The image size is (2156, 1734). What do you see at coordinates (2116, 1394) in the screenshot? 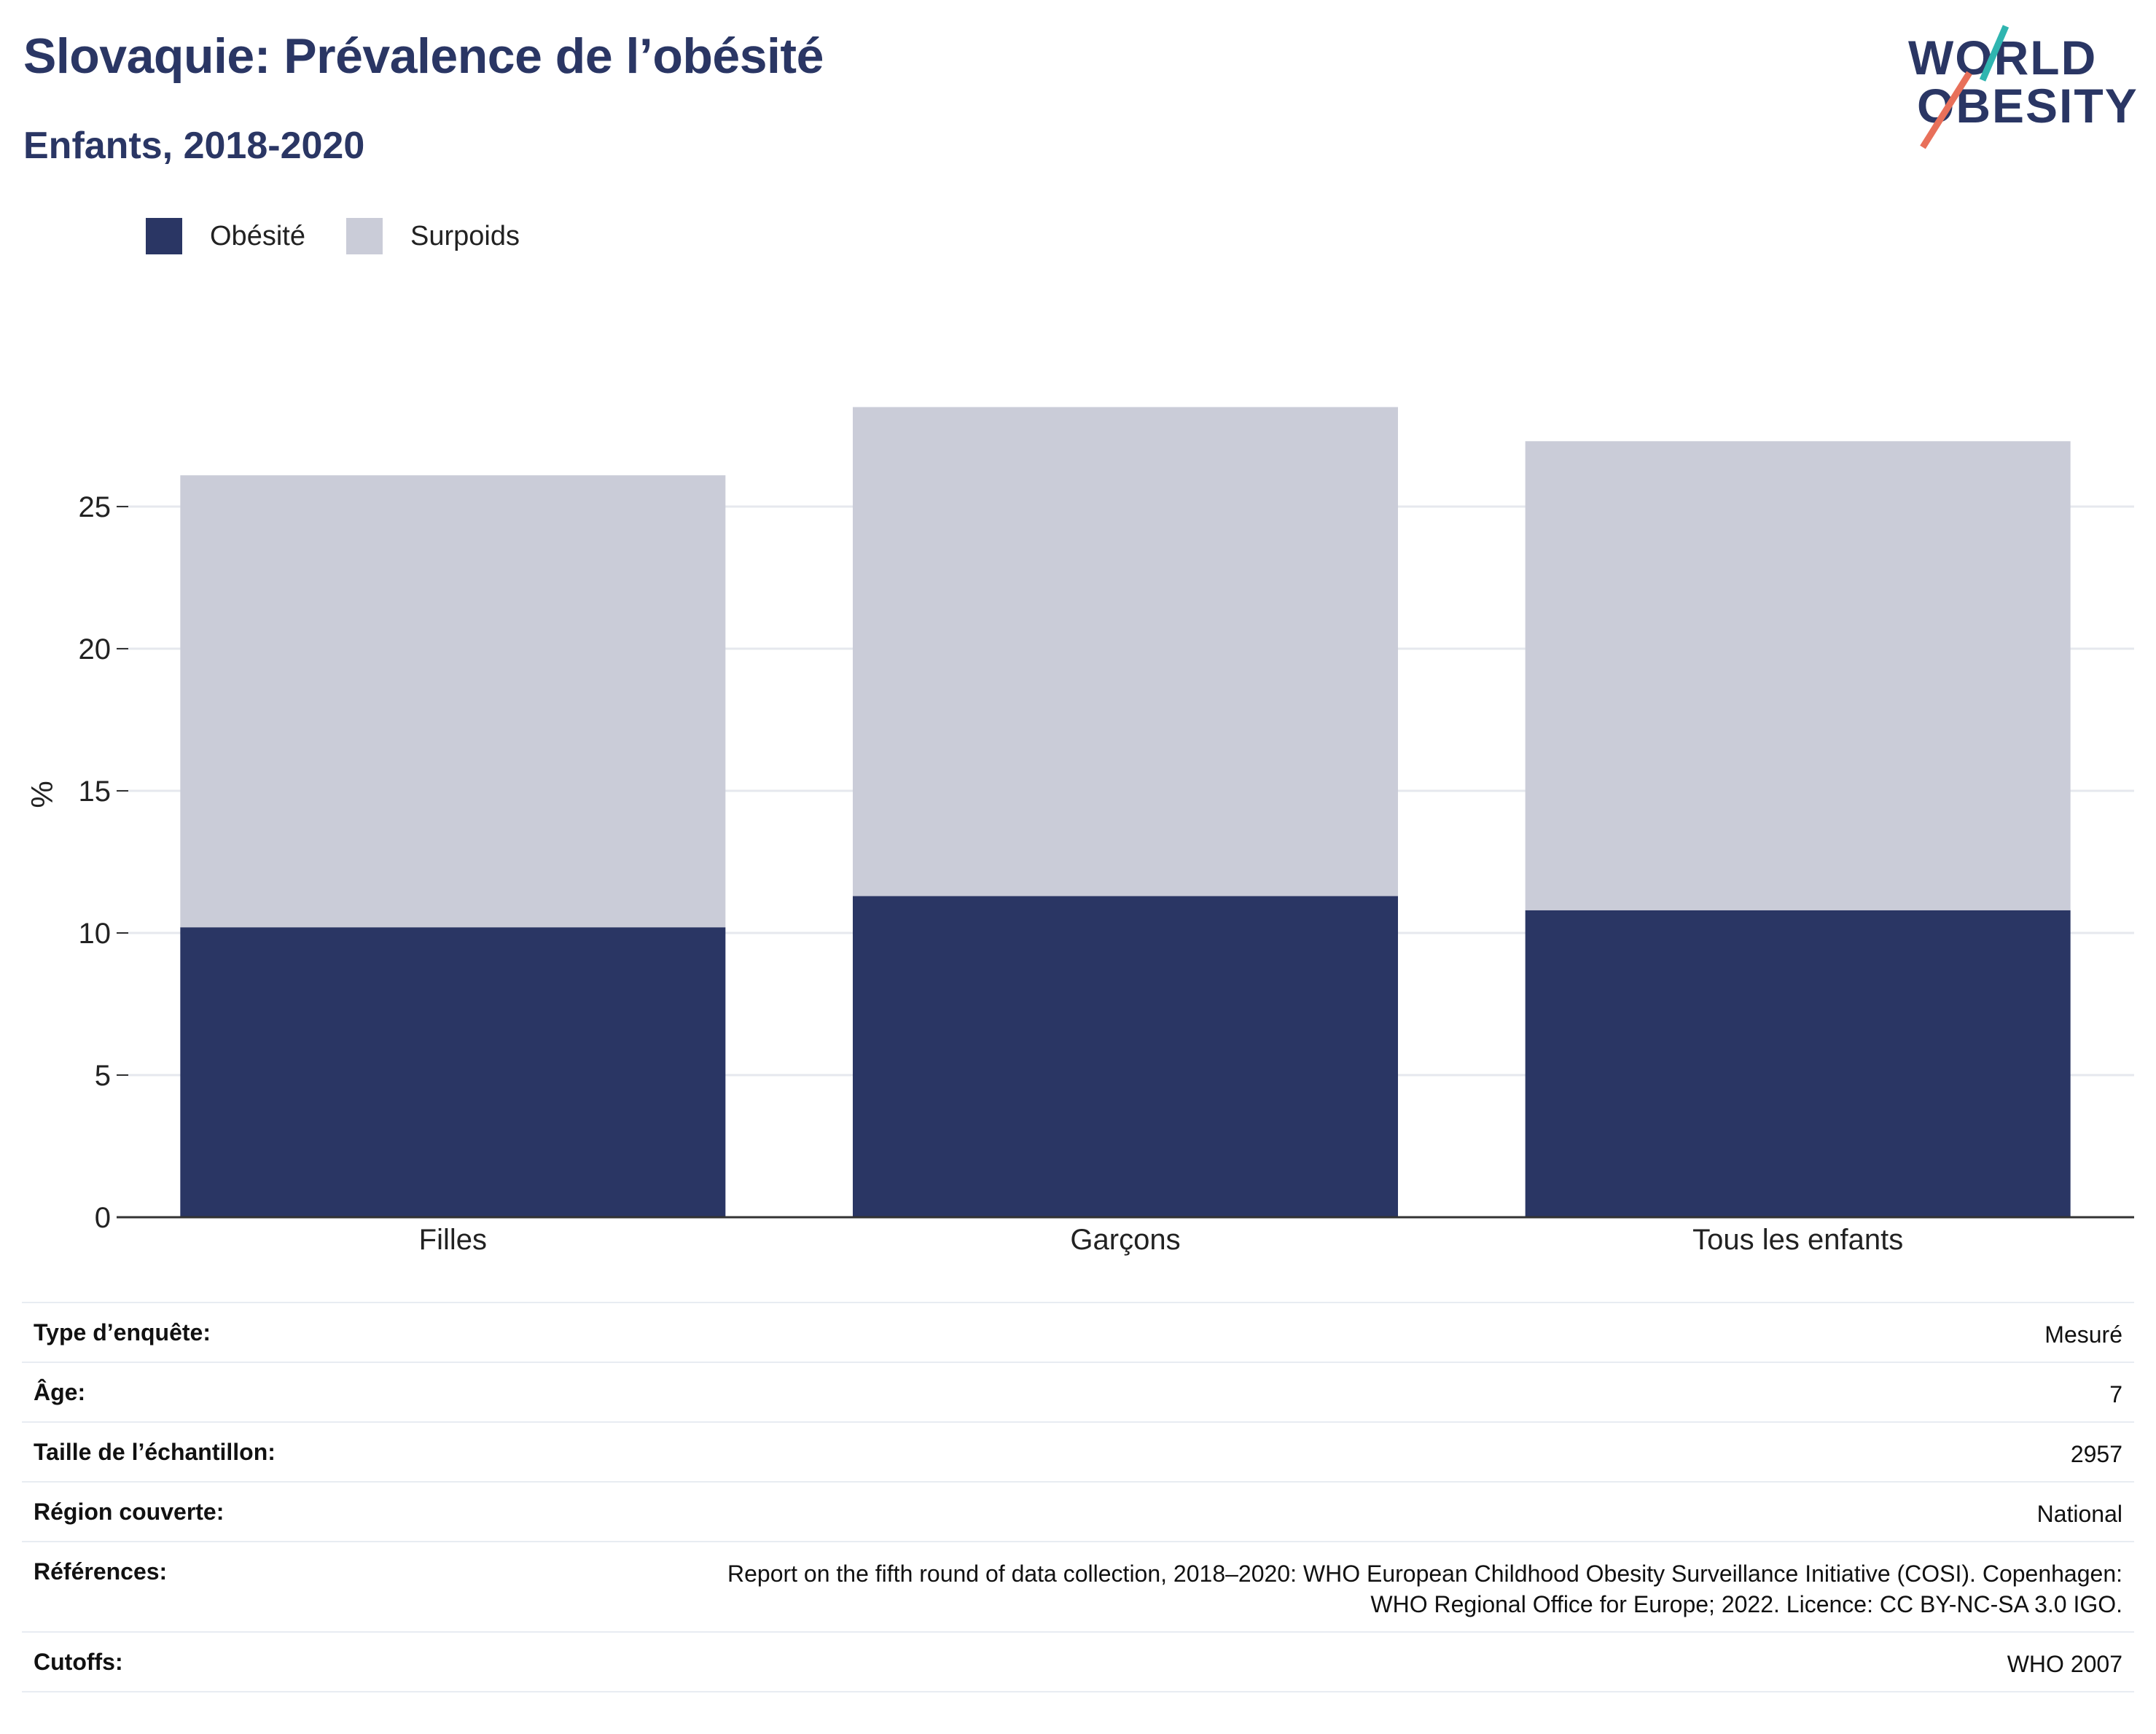
I see `info-value: 7` at bounding box center [2116, 1394].